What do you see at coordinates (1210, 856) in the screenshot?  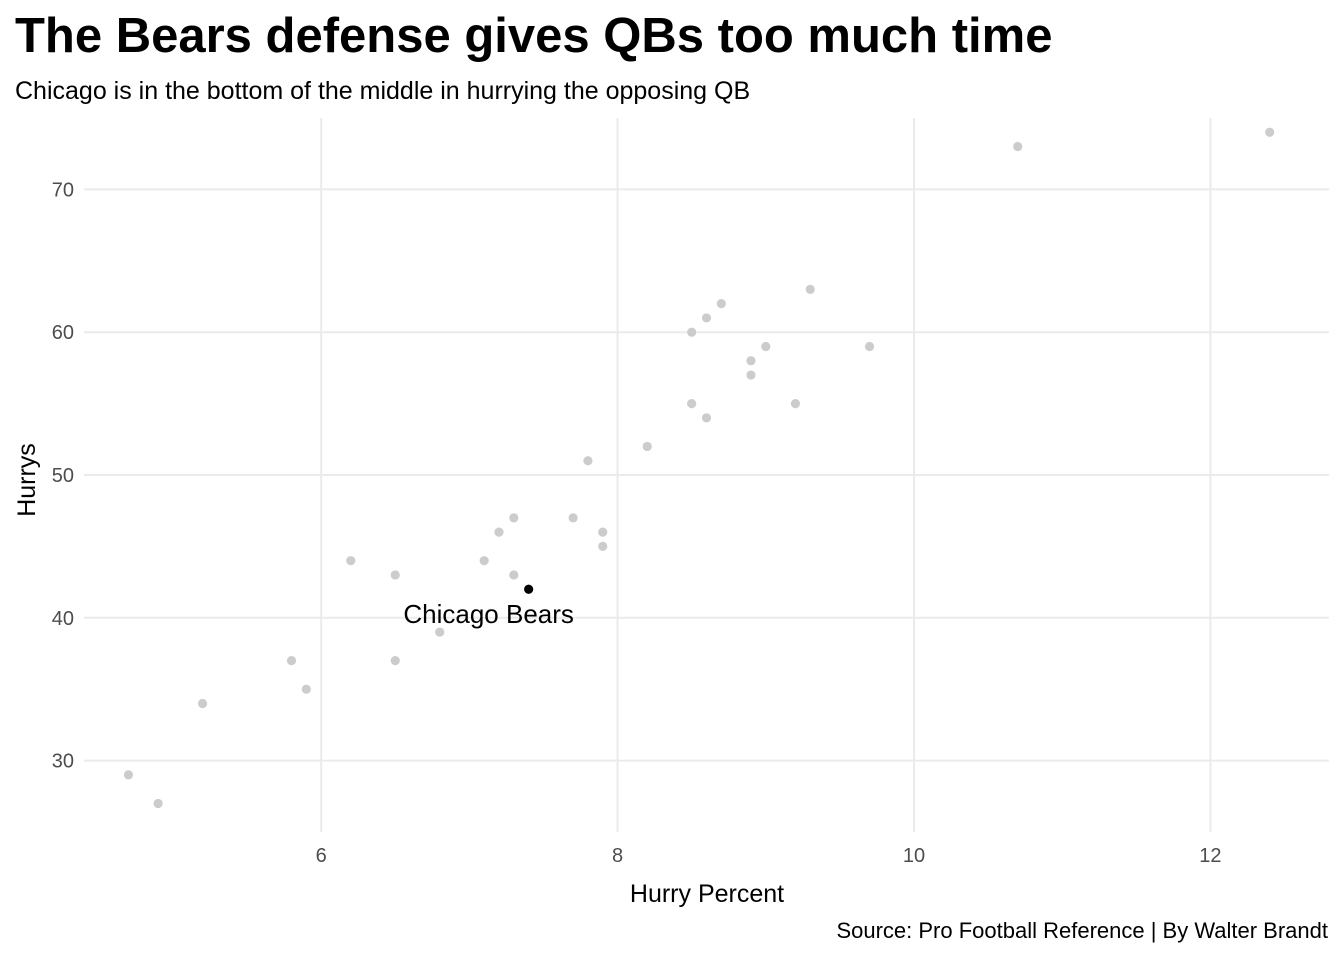 I see `x-tick-label: 12` at bounding box center [1210, 856].